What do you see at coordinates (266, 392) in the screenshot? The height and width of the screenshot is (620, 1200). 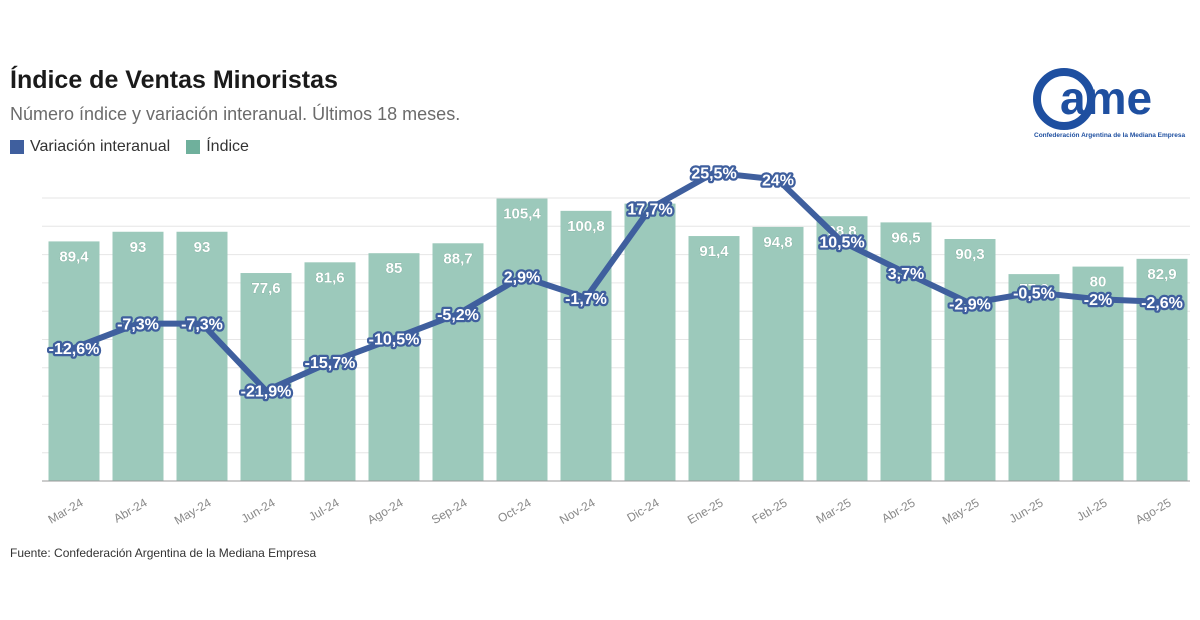 I see `line-label: -21,9%` at bounding box center [266, 392].